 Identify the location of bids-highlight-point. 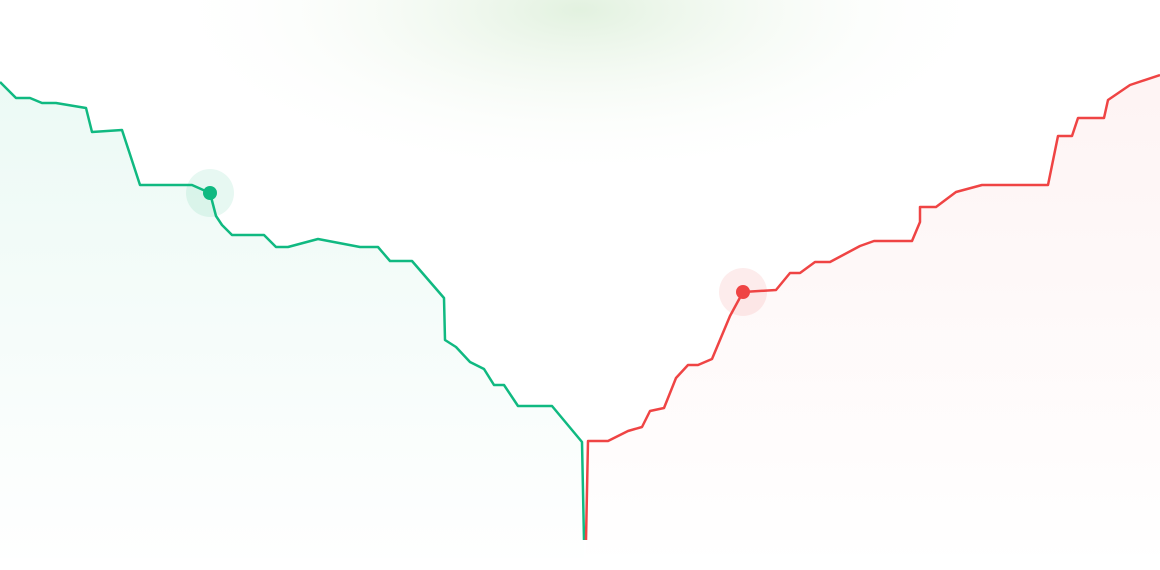
(210, 193).